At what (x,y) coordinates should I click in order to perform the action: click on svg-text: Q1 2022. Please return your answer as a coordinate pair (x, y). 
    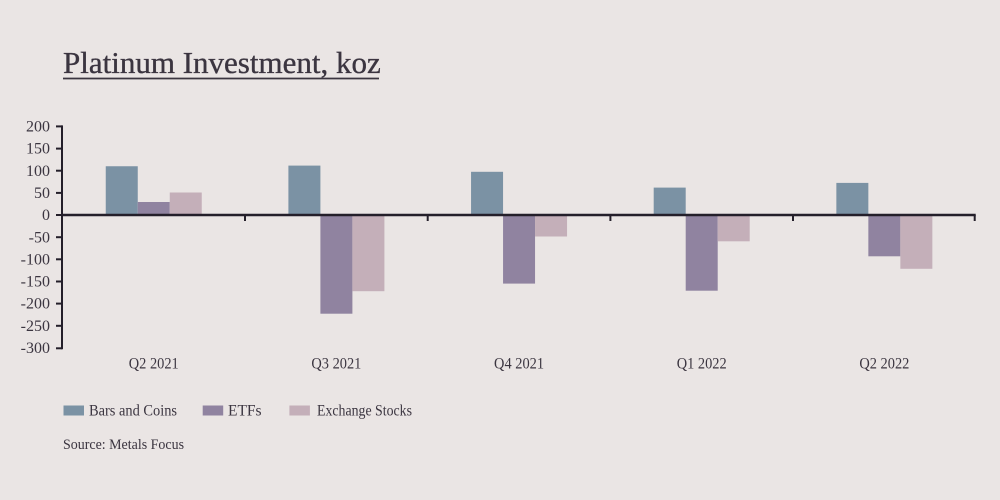
    Looking at the image, I should click on (702, 364).